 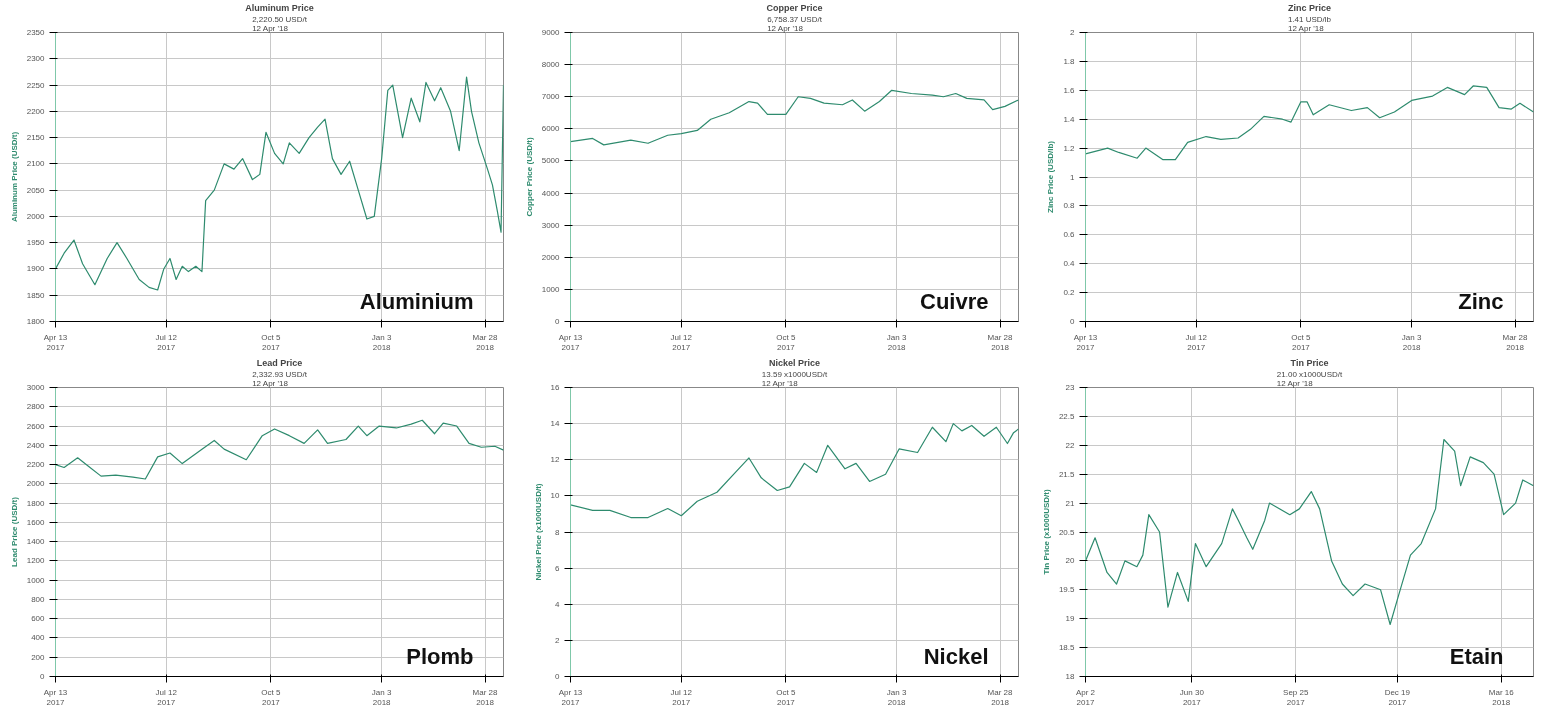 What do you see at coordinates (794, 7) in the screenshot?
I see `chart-title: Copper Price` at bounding box center [794, 7].